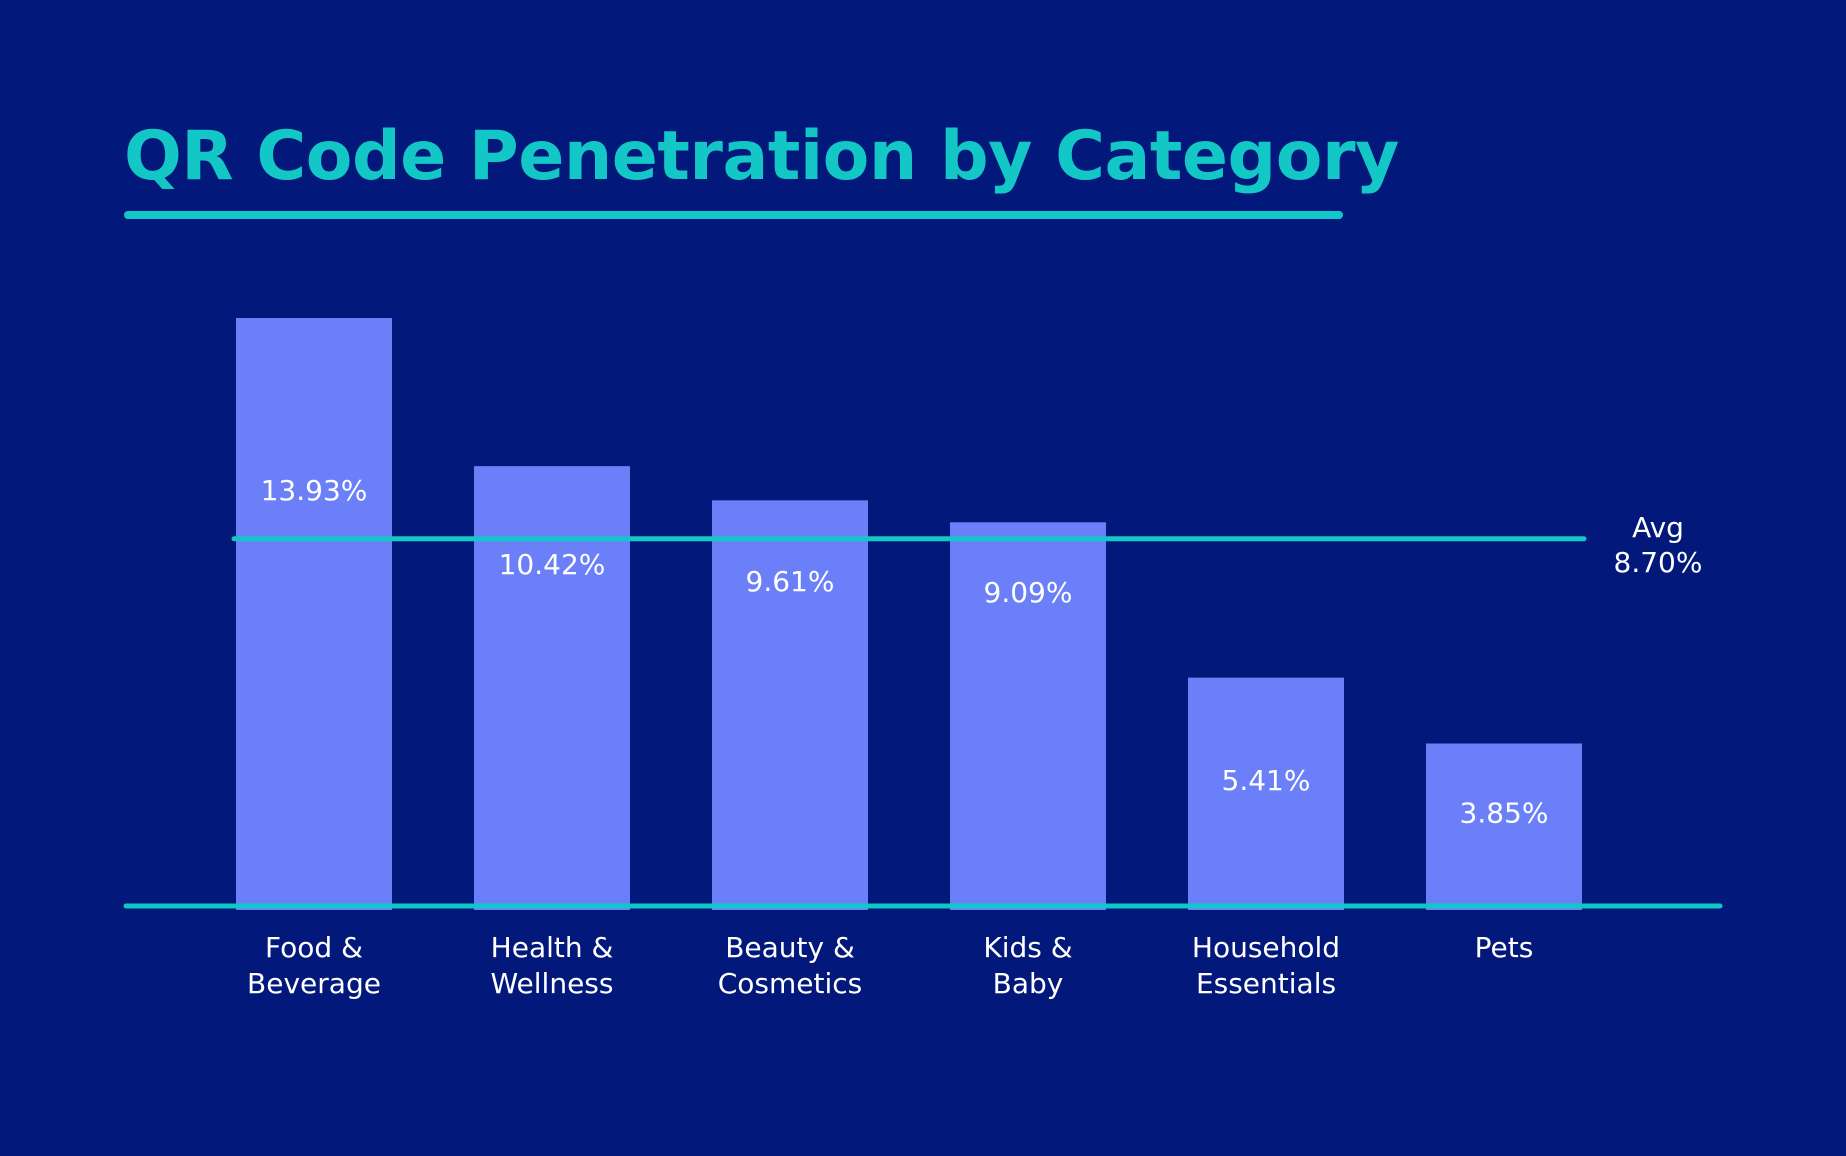 The image size is (1846, 1156). Describe the element at coordinates (790, 965) in the screenshot. I see `category-label-2: Beauty & Cosmetics` at that location.